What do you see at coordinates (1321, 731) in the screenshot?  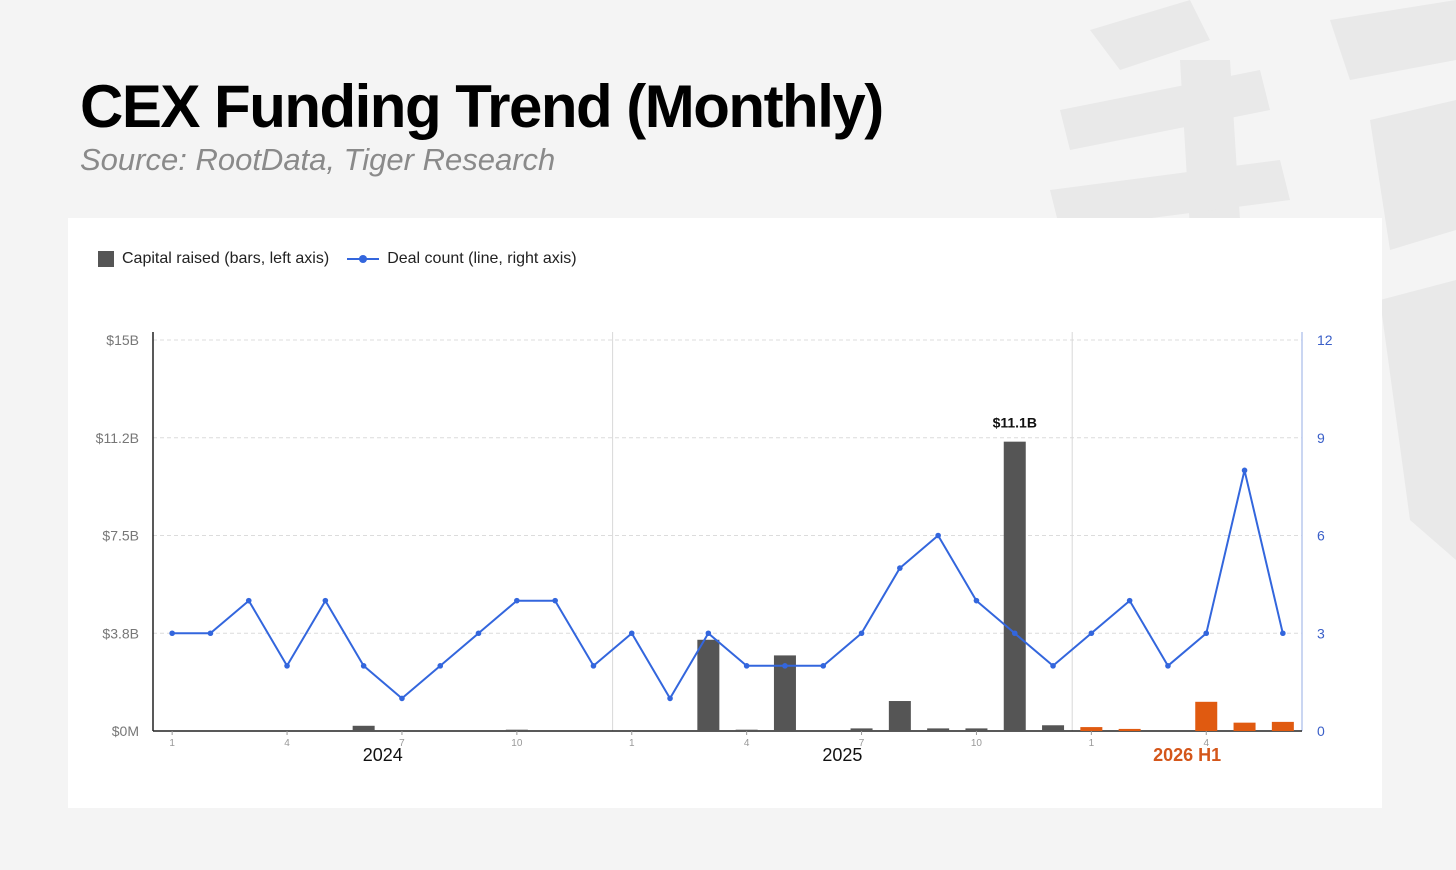 I see `right-axis-tick-label: 0` at bounding box center [1321, 731].